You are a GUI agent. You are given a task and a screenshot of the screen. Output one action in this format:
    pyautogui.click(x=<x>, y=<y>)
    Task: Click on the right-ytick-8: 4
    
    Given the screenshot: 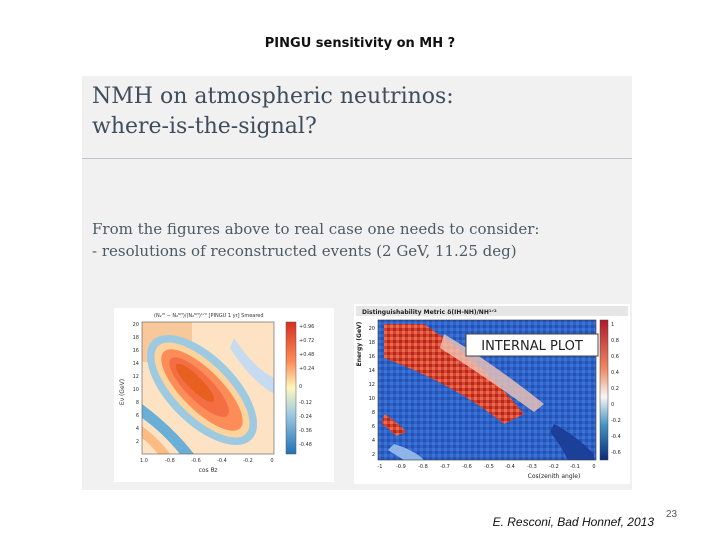 What is the action you would take?
    pyautogui.click(x=373, y=441)
    